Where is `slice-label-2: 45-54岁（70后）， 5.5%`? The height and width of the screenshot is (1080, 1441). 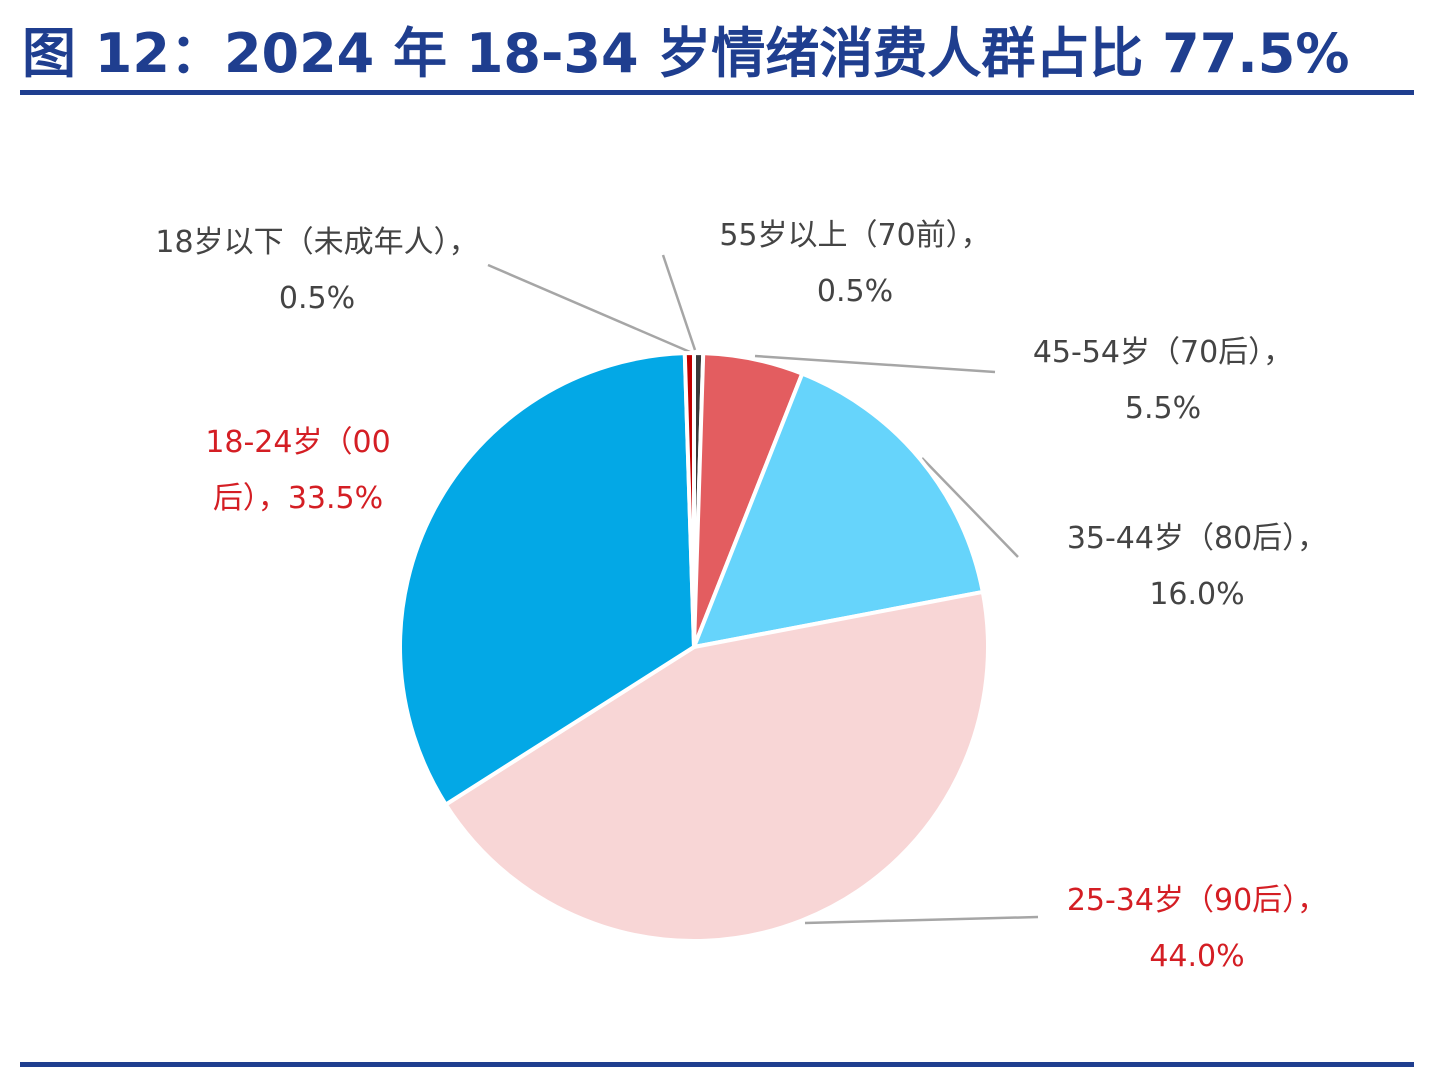 slice-label-2: 45-54岁（70后）， 5.5% is located at coordinates (1163, 380).